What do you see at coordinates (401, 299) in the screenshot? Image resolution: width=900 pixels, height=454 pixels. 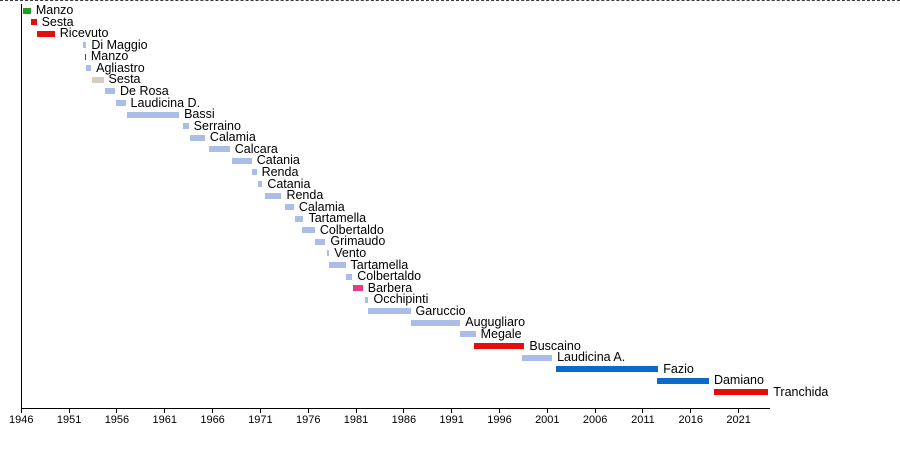 I see `bar-label: Occhipinti` at bounding box center [401, 299].